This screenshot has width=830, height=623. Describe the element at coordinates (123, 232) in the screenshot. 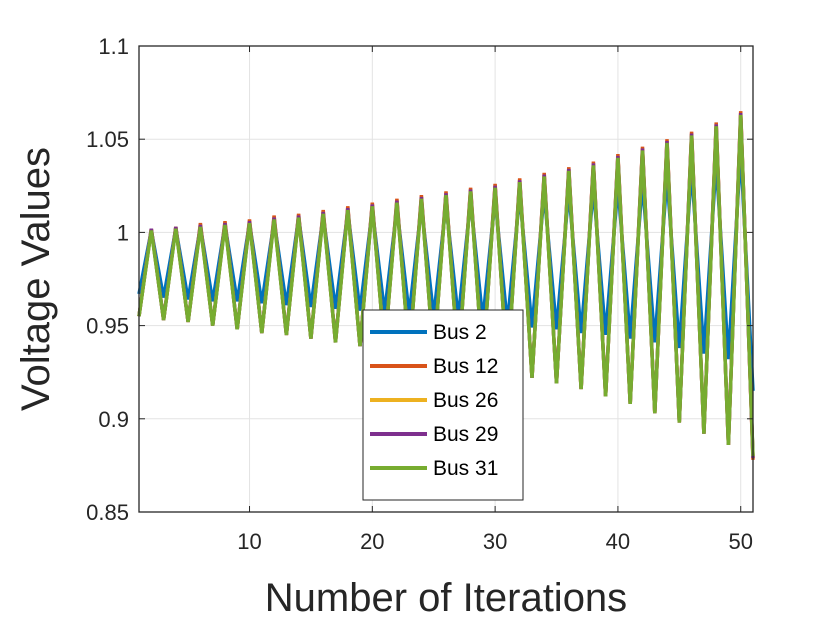

I see `y-tick-label: 1` at that location.